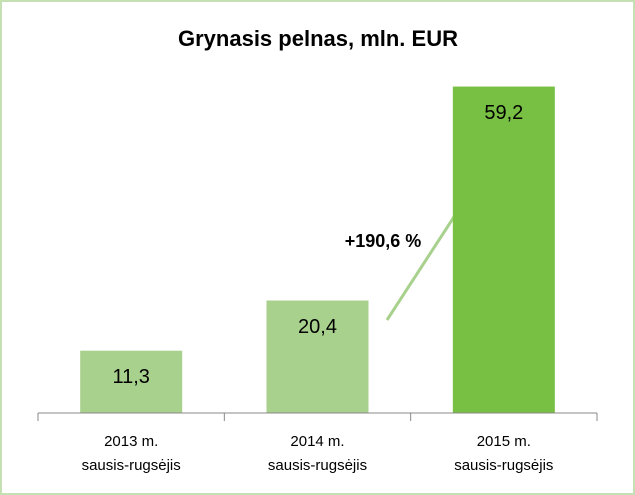 This screenshot has width=635, height=495. What do you see at coordinates (131, 453) in the screenshot?
I see `x-tick-label: 2013 m. sausis-rugsėjis` at bounding box center [131, 453].